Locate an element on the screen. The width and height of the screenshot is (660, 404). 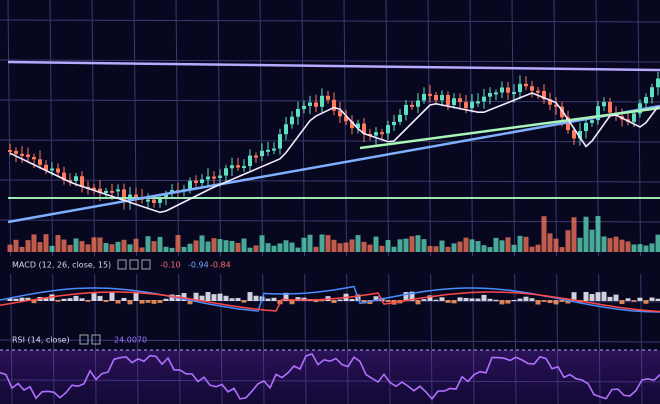
volume-bars is located at coordinates (333, 233).